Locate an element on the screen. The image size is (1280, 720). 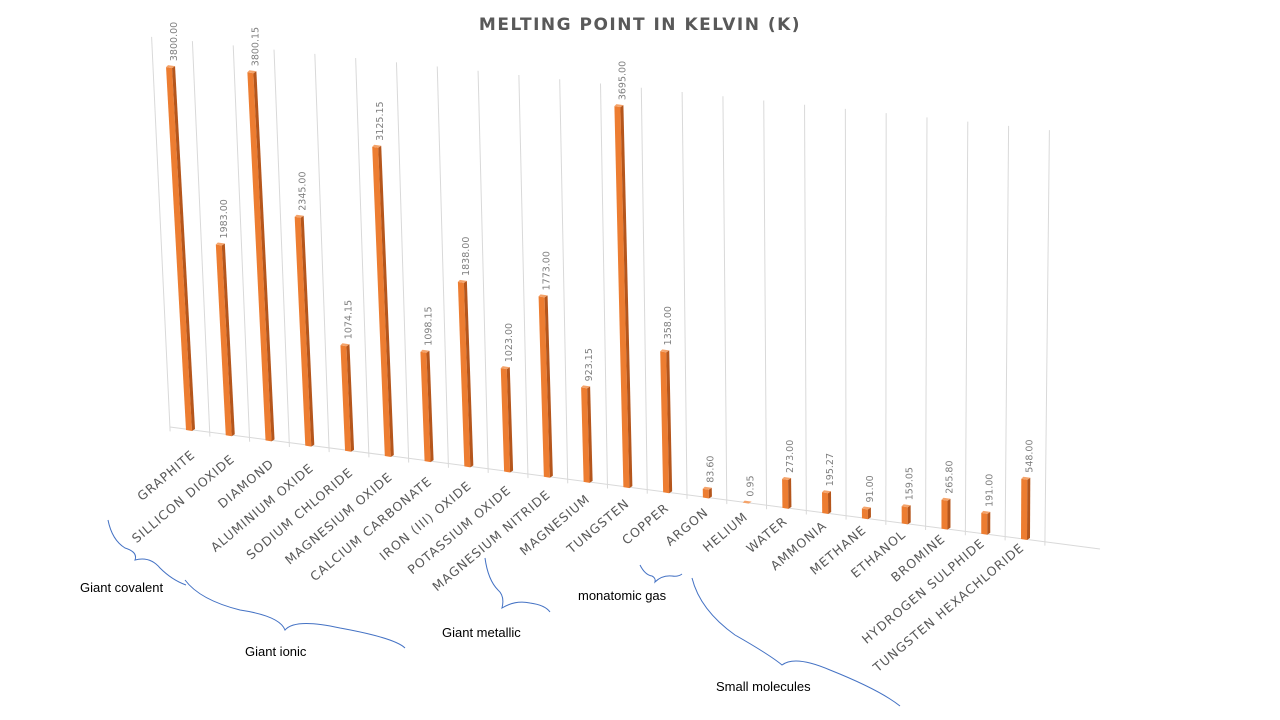
bar-bromine is located at coordinates (946, 513).